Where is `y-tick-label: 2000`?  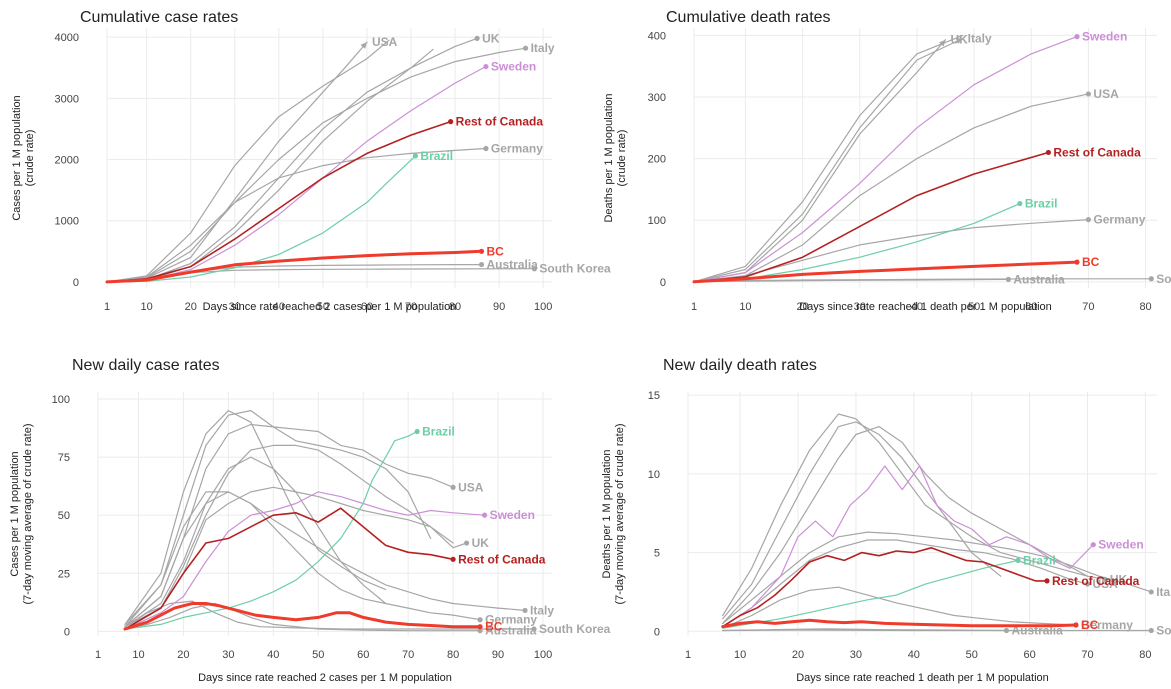
y-tick-label: 2000 is located at coordinates (67, 161).